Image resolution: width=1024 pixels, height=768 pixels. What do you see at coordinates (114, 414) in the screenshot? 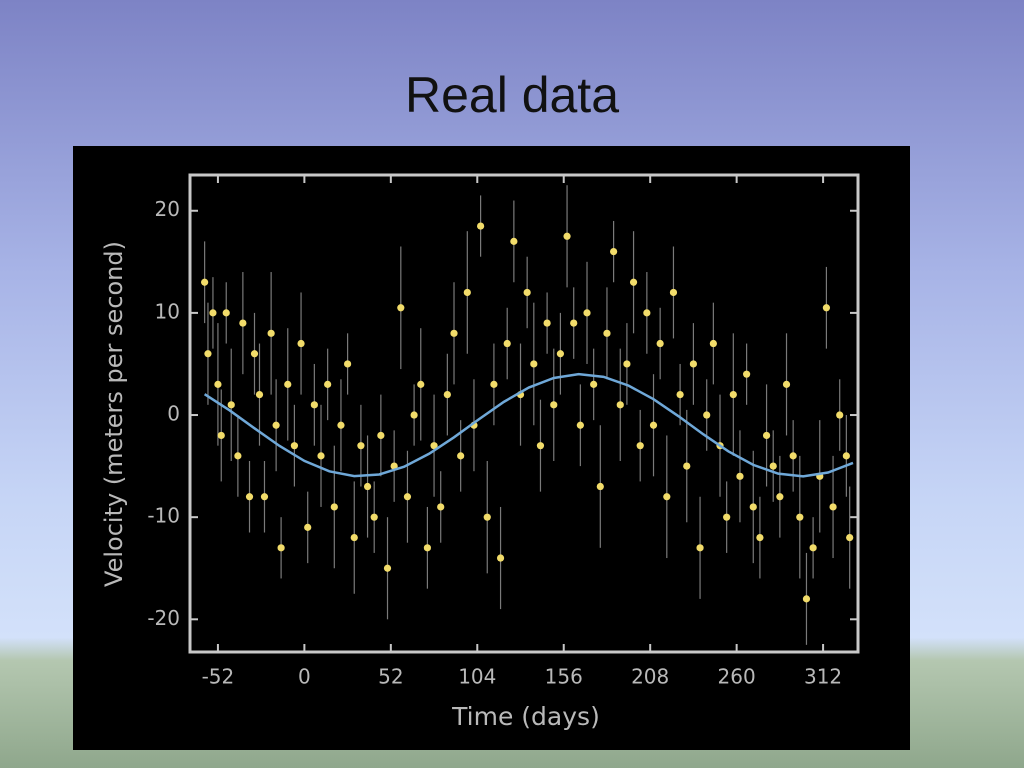
I see `y-axis-label: Velocity (meters per second)` at bounding box center [114, 414].